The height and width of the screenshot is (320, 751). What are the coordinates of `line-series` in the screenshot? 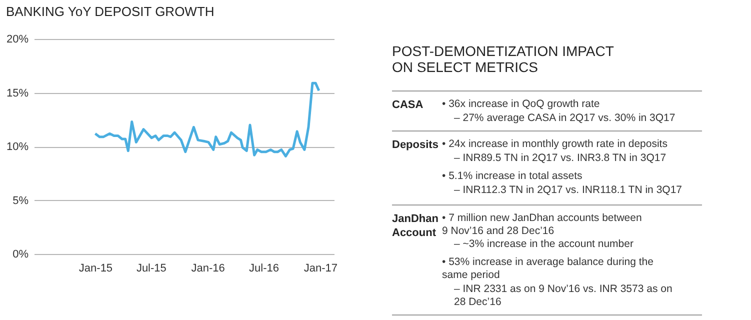 It's located at (207, 120).